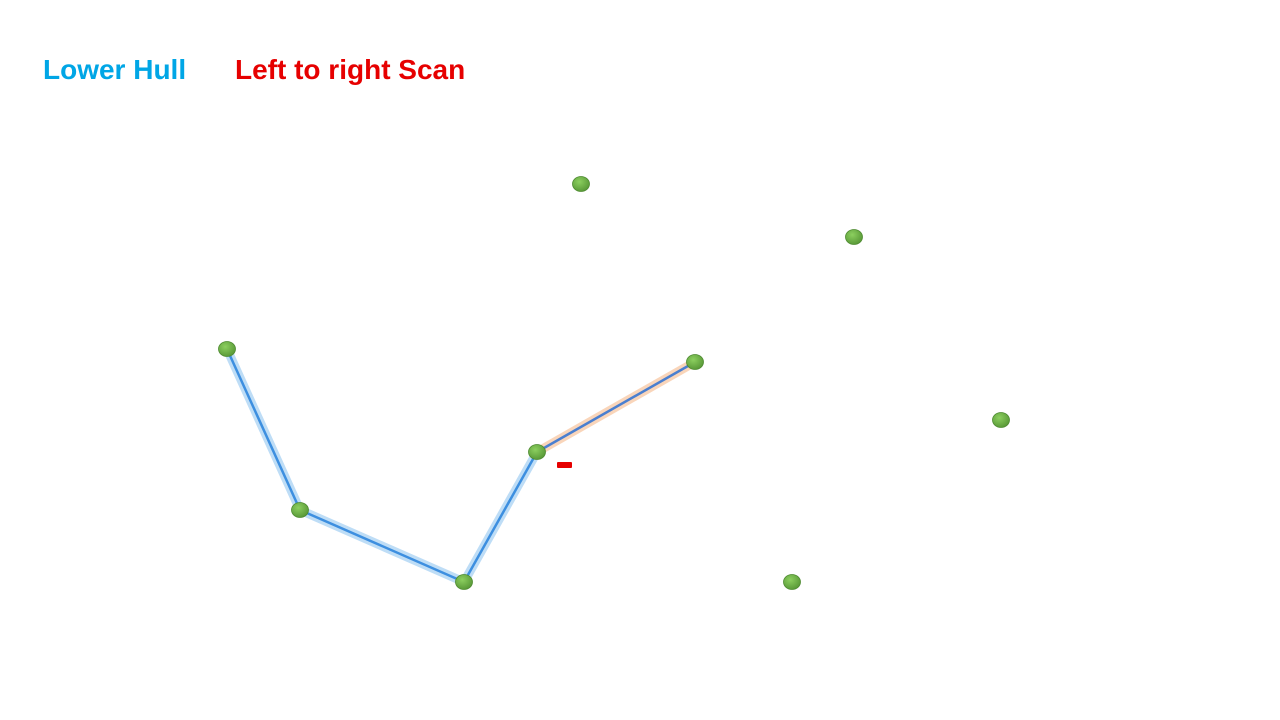 The height and width of the screenshot is (720, 1280). What do you see at coordinates (227, 349) in the screenshot?
I see `point-p1` at bounding box center [227, 349].